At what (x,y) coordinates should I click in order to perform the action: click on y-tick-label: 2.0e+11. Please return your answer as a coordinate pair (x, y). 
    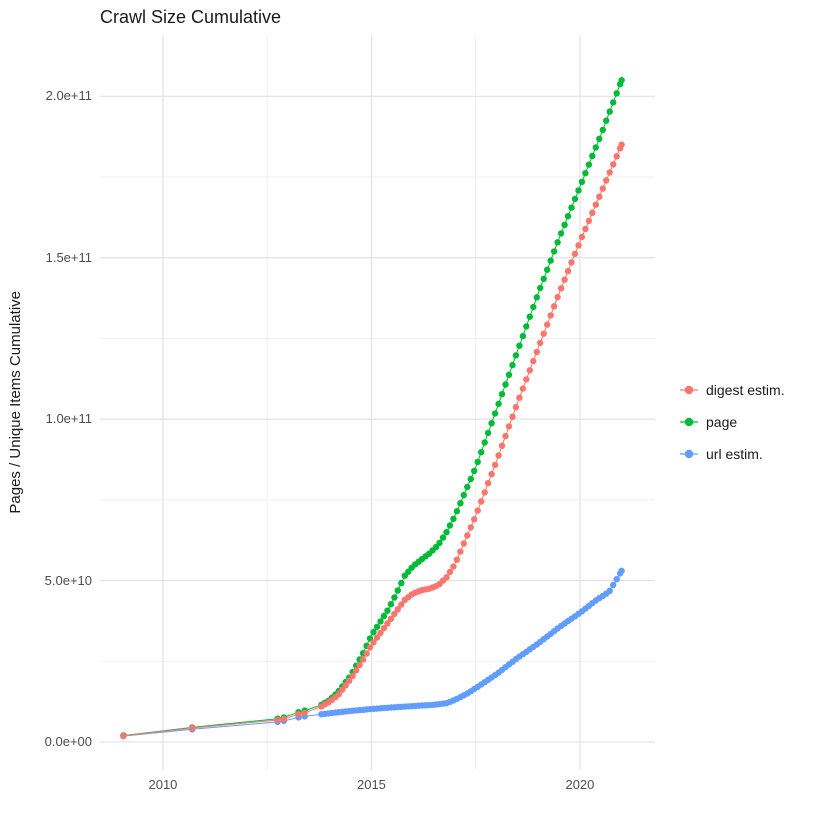
    Looking at the image, I should click on (68, 96).